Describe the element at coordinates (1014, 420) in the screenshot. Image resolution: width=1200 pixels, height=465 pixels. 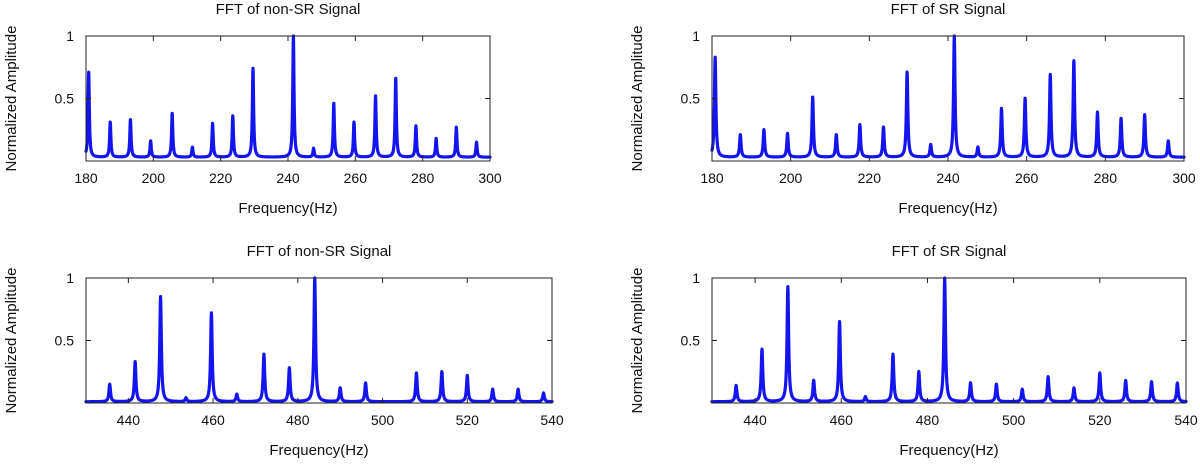
I see `x-tick-label: 500` at that location.